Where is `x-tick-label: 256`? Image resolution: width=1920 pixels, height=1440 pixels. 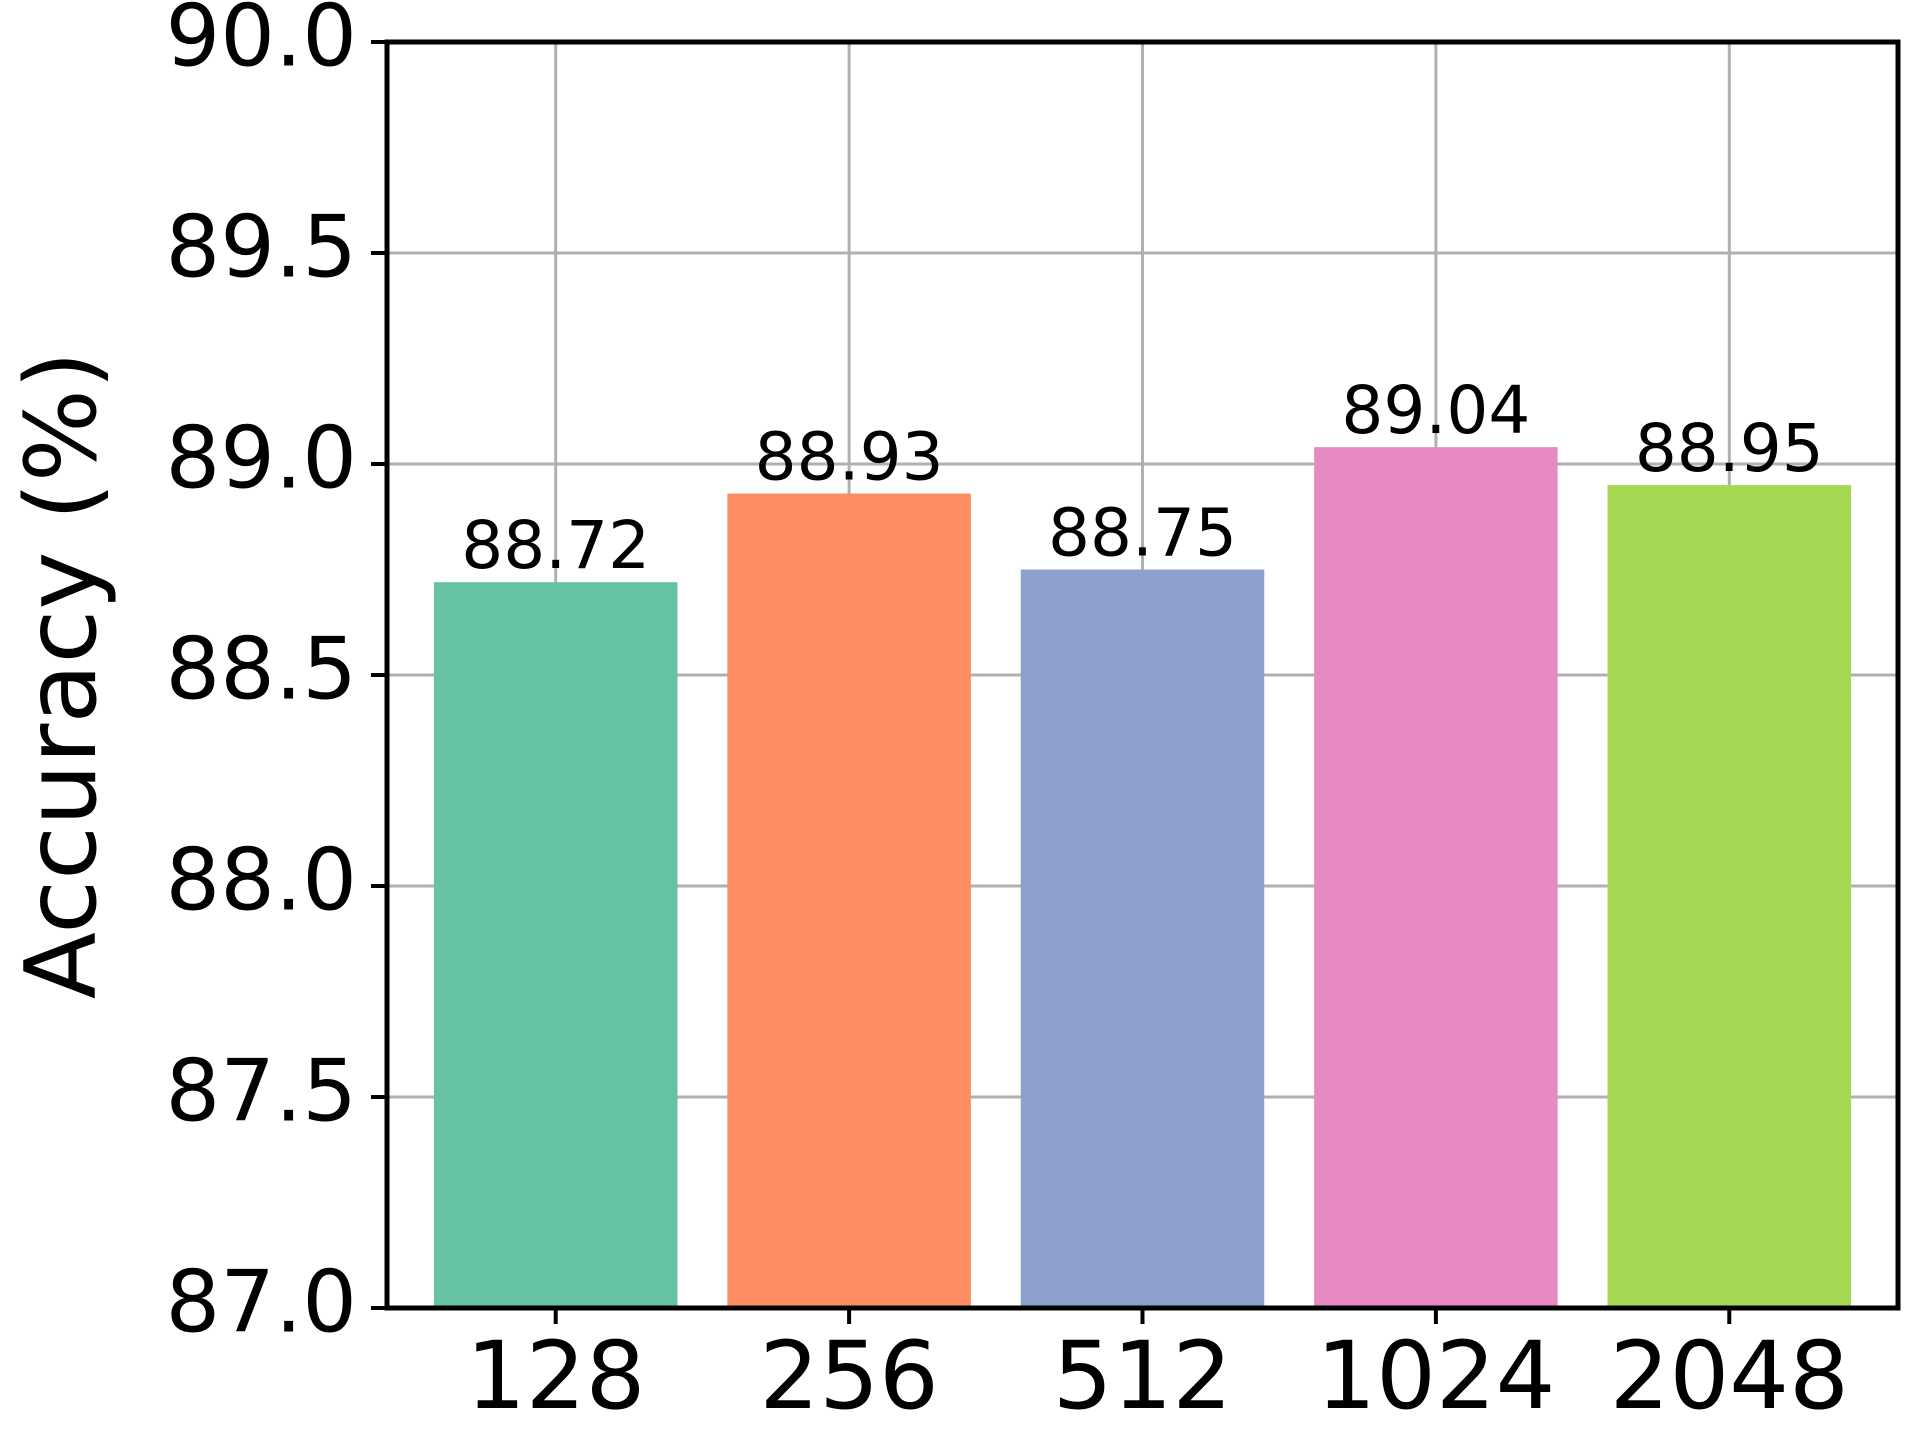
x-tick-label: 256 is located at coordinates (848, 1376).